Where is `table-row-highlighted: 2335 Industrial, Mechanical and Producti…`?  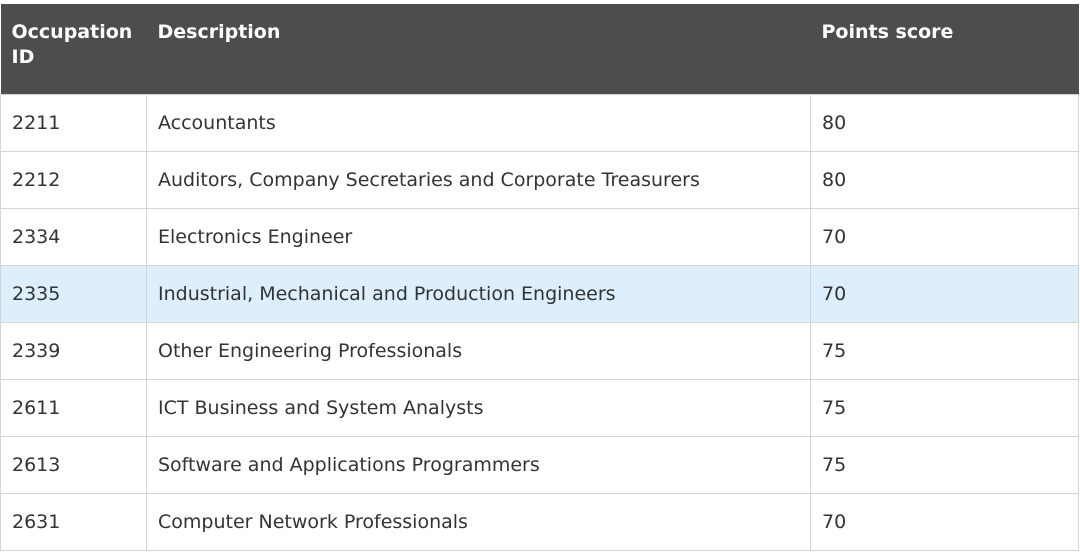 table-row-highlighted: 2335 Industrial, Mechanical and Producti… is located at coordinates (539, 293).